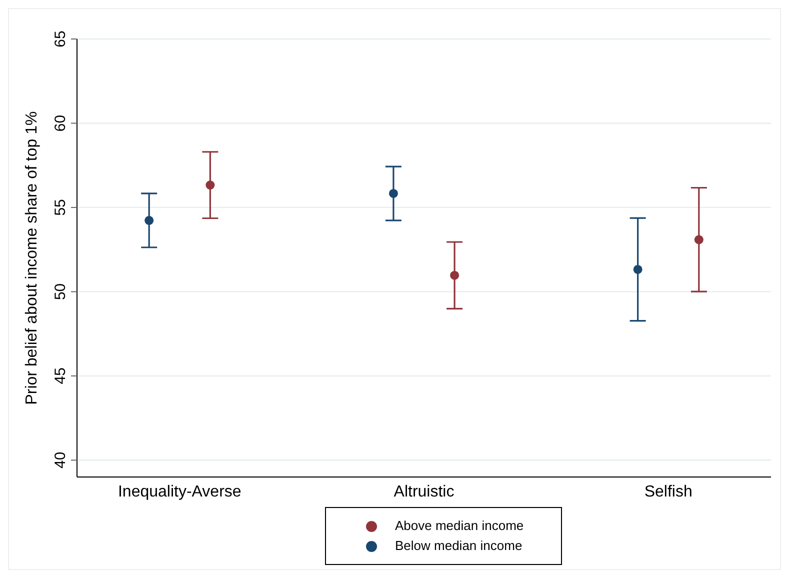  What do you see at coordinates (60, 291) in the screenshot?
I see `y-tick-label: 50` at bounding box center [60, 291].